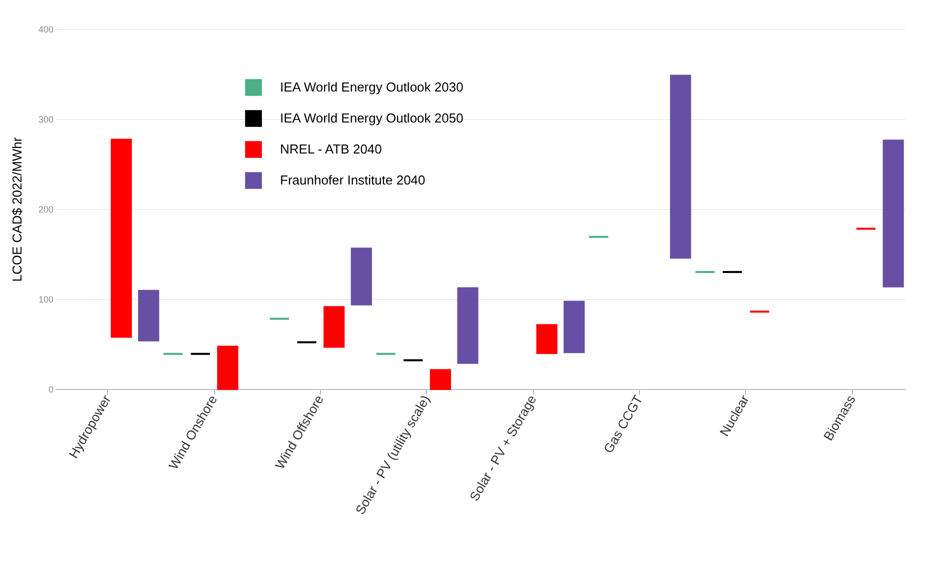  Describe the element at coordinates (51, 389) in the screenshot. I see `y-tick-label: 0` at that location.